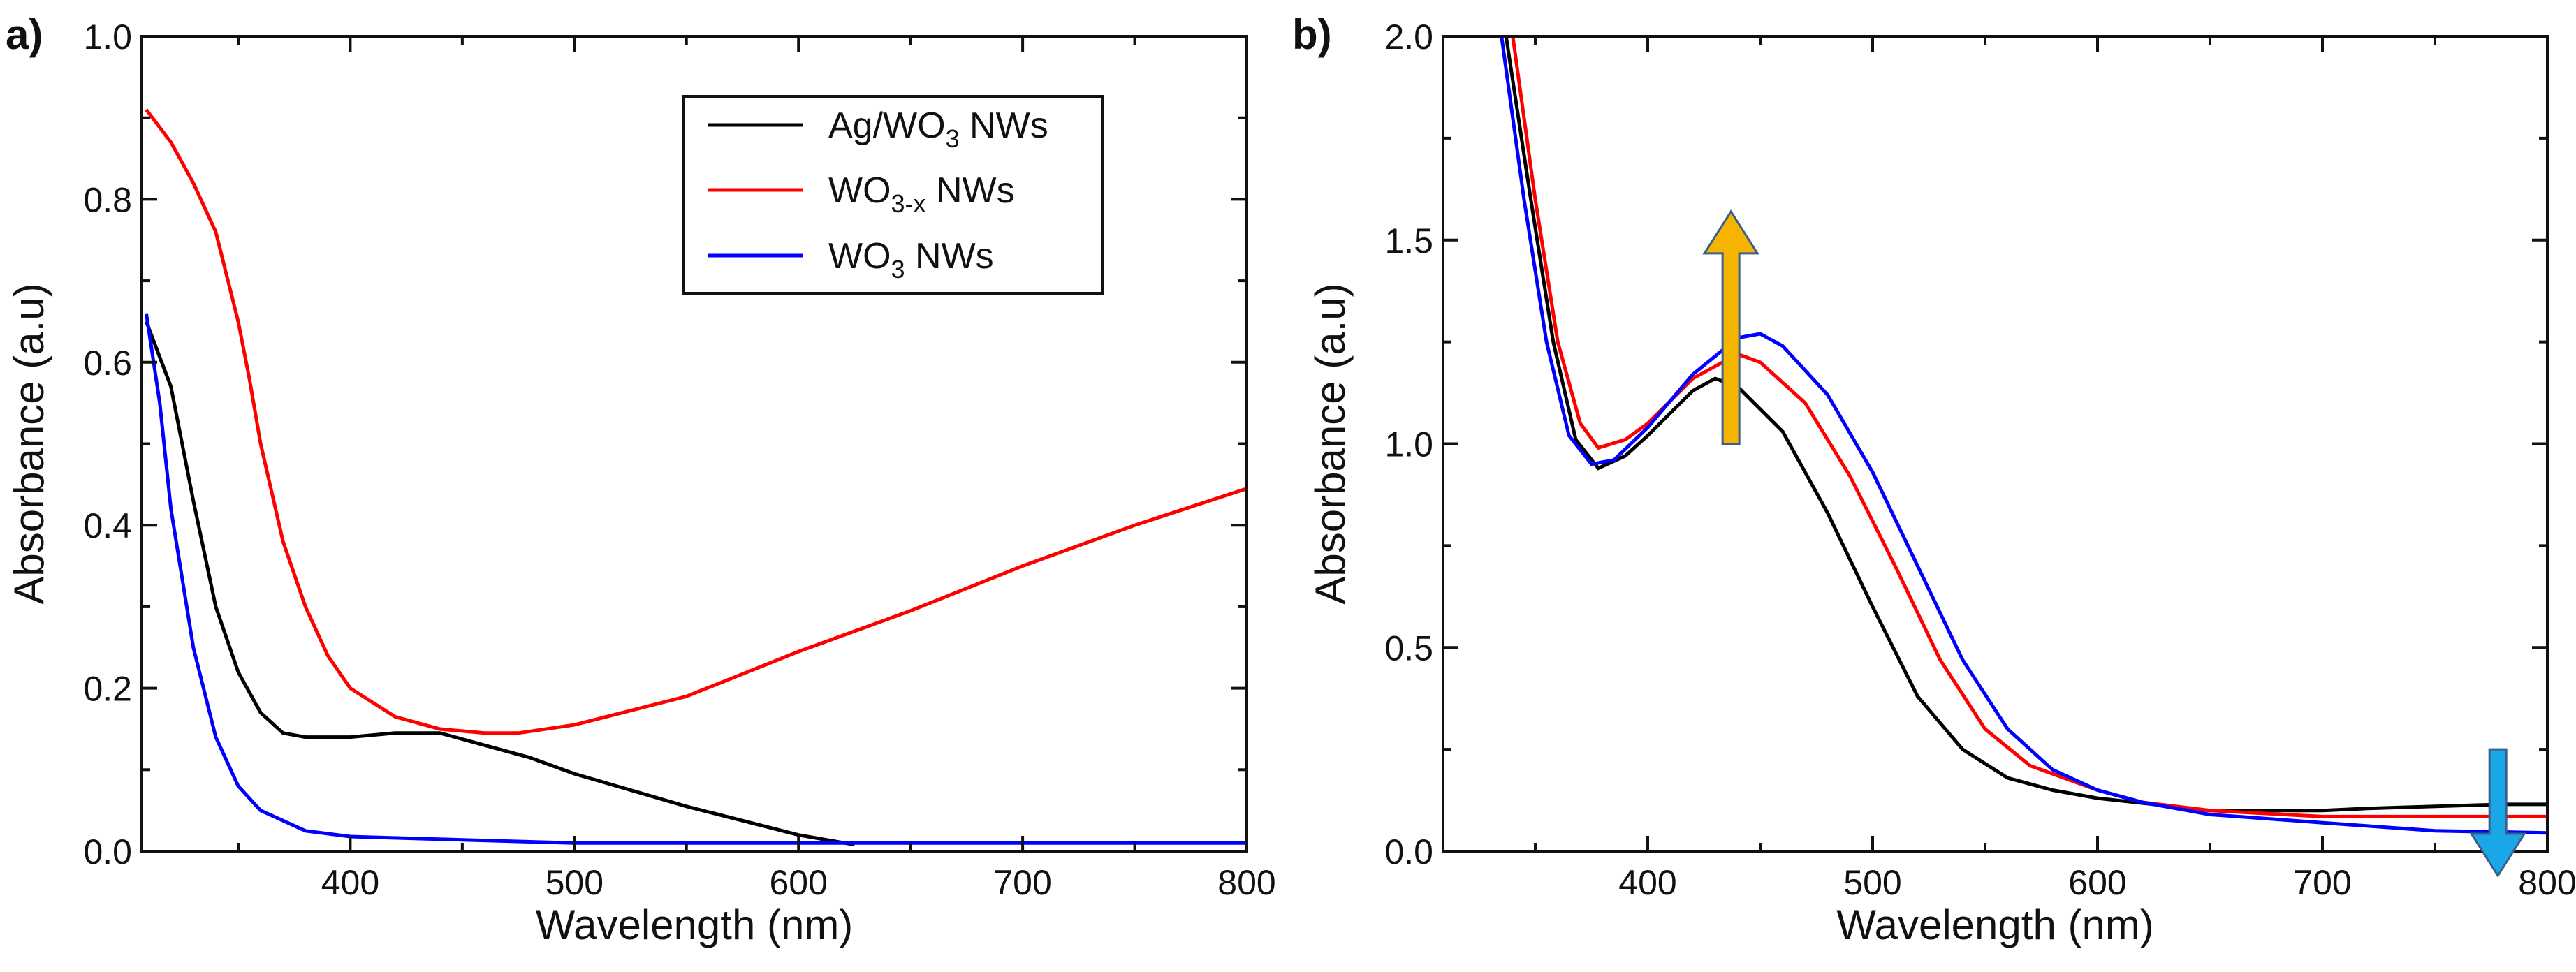 This screenshot has height=972, width=2576. What do you see at coordinates (887, 125) in the screenshot?
I see `legend-label-main: Ag/WO` at bounding box center [887, 125].